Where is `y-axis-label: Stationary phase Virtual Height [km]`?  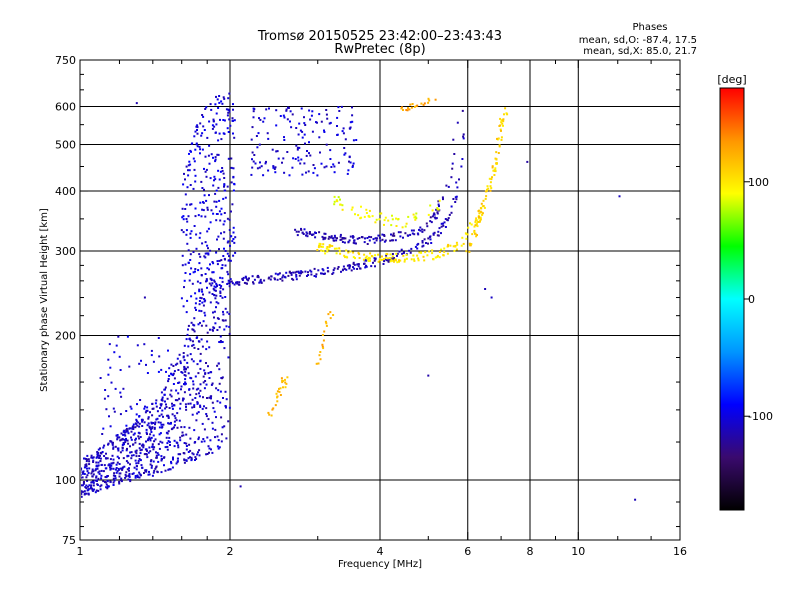
y-axis-label: Stationary phase Virtual Height [km] is located at coordinates (44, 300).